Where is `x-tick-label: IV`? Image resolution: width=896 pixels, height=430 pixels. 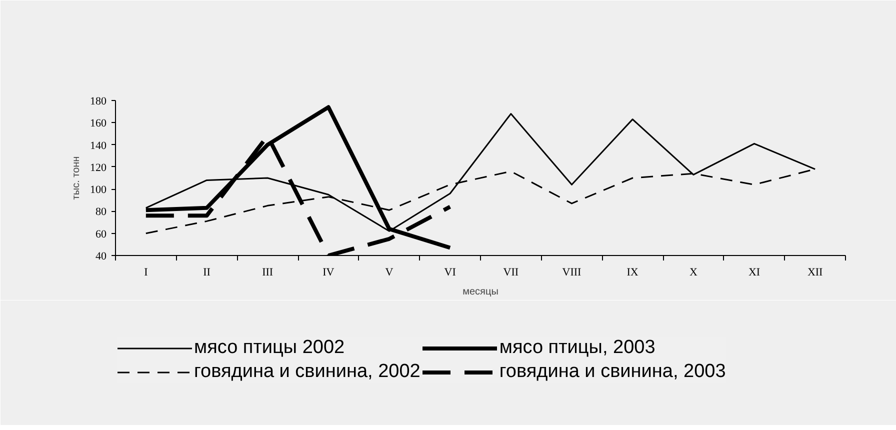 x-tick-label: IV is located at coordinates (328, 272).